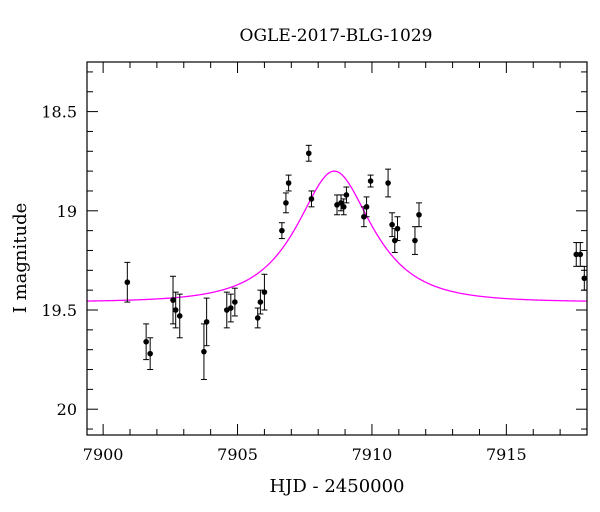 The width and height of the screenshot is (600, 512). Describe the element at coordinates (67, 211) in the screenshot. I see `y-tick-label: 19` at that location.